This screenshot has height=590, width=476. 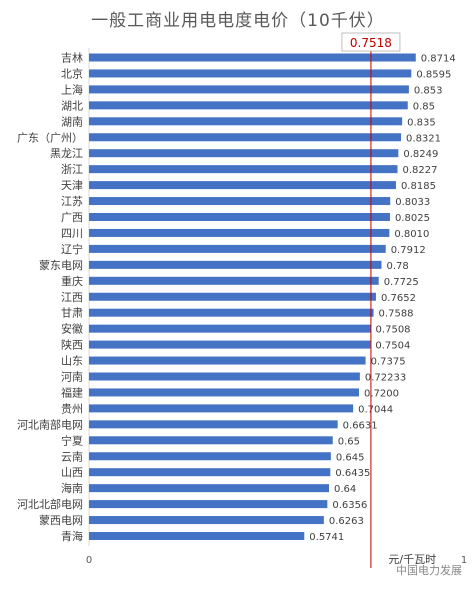 I want to click on category-label: 广东（广州）, so click(x=50, y=137).